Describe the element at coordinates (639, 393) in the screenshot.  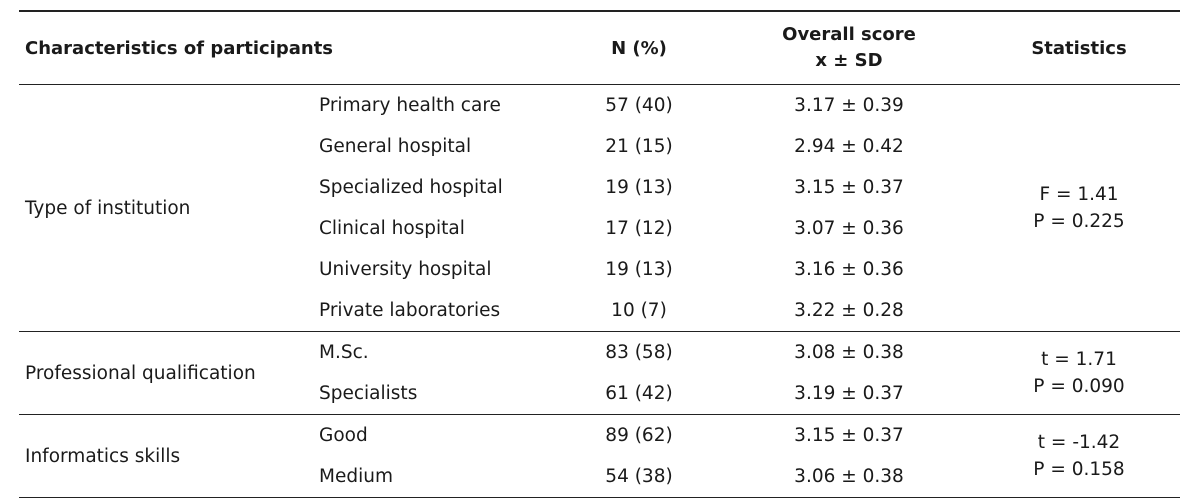
I see `row-n: 61 (42)` at that location.